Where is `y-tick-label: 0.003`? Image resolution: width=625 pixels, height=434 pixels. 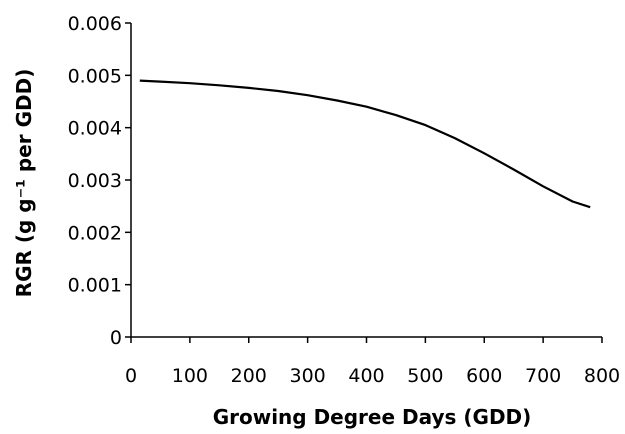 y-tick-label: 0.003 is located at coordinates (95, 181).